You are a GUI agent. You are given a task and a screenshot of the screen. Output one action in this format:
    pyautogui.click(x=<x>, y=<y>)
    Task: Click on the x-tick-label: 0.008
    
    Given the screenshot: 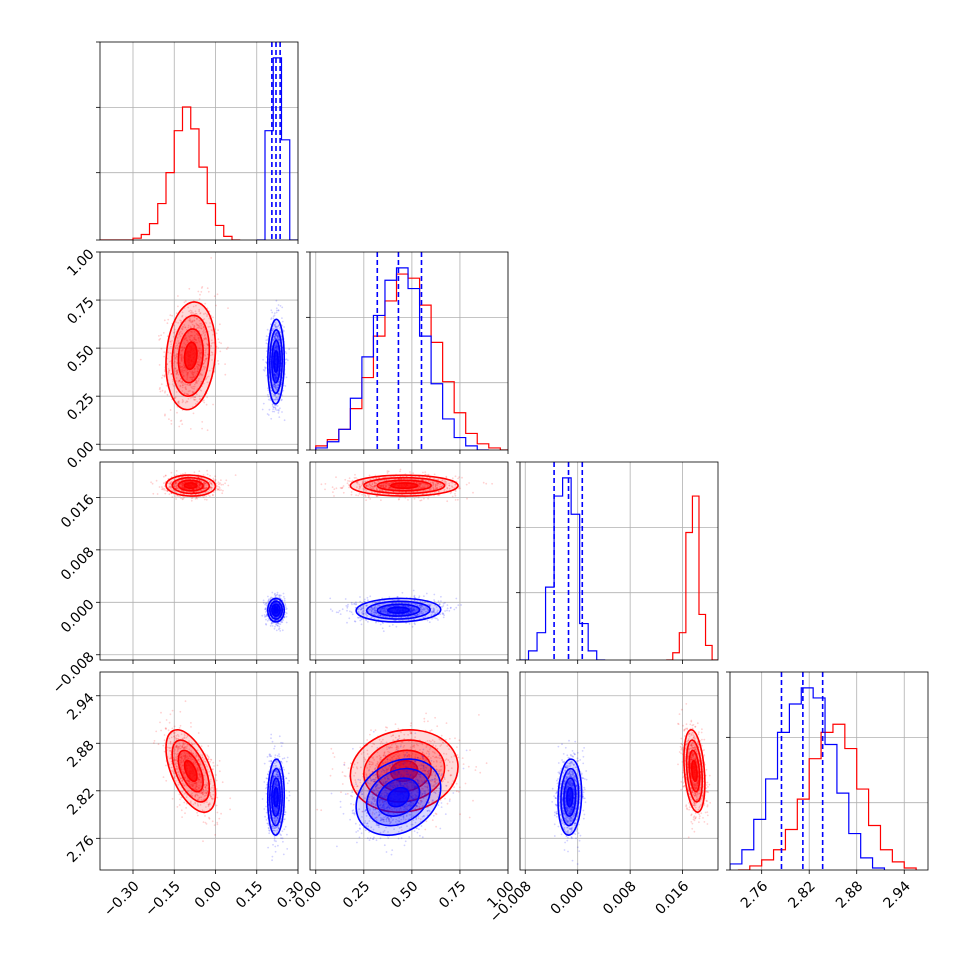 What is the action you would take?
    pyautogui.click(x=620, y=898)
    